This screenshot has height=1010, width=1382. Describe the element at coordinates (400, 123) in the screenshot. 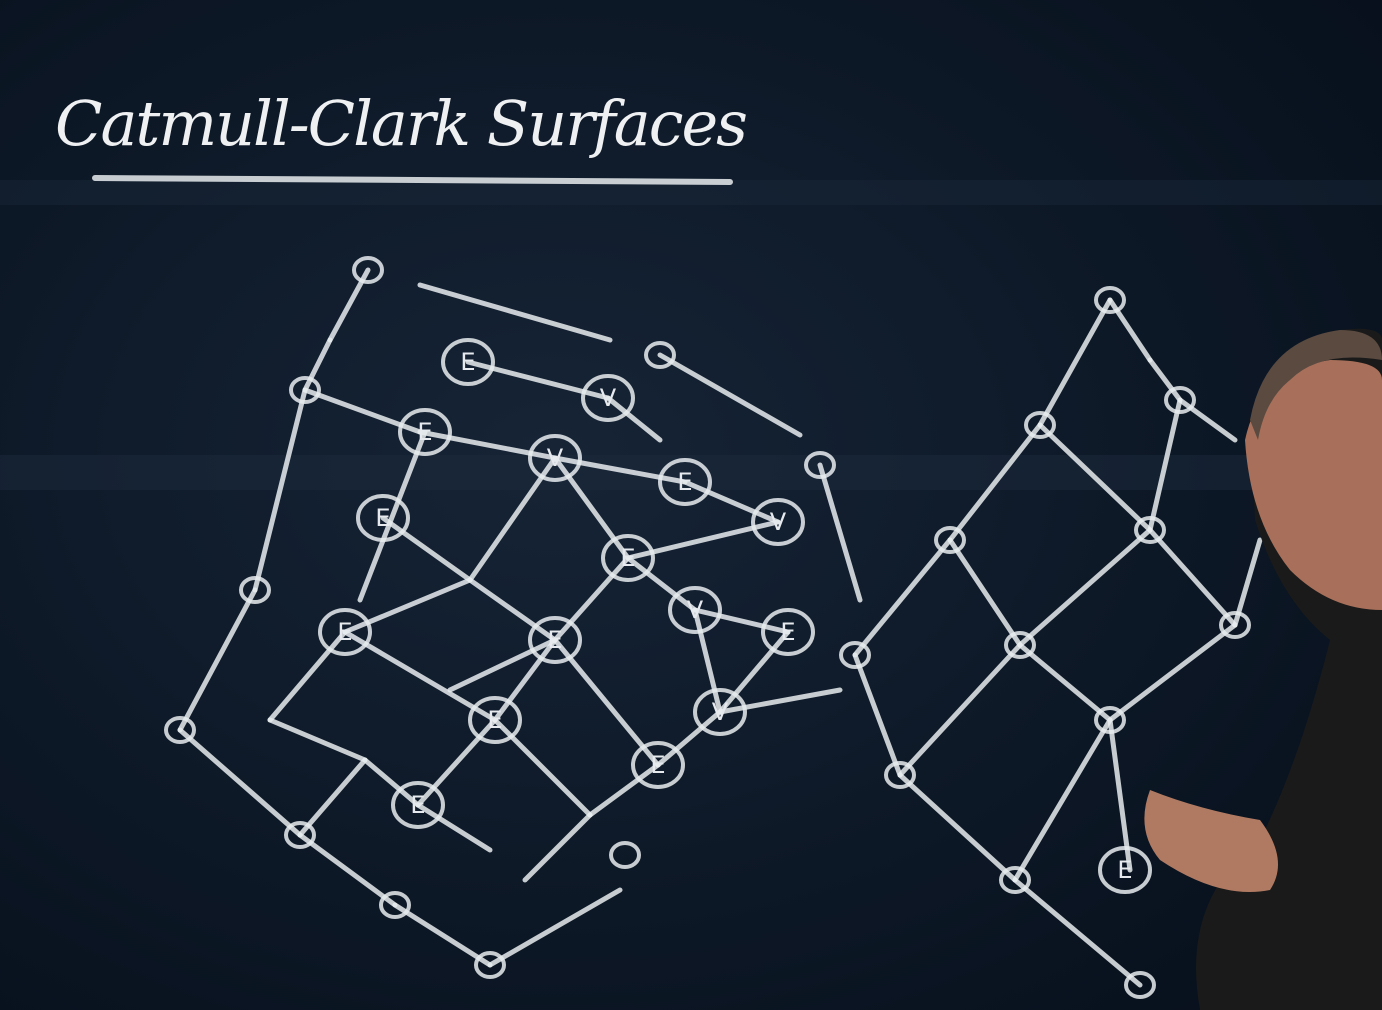

I see `title: Catmull-Clark Surfaces` at that location.